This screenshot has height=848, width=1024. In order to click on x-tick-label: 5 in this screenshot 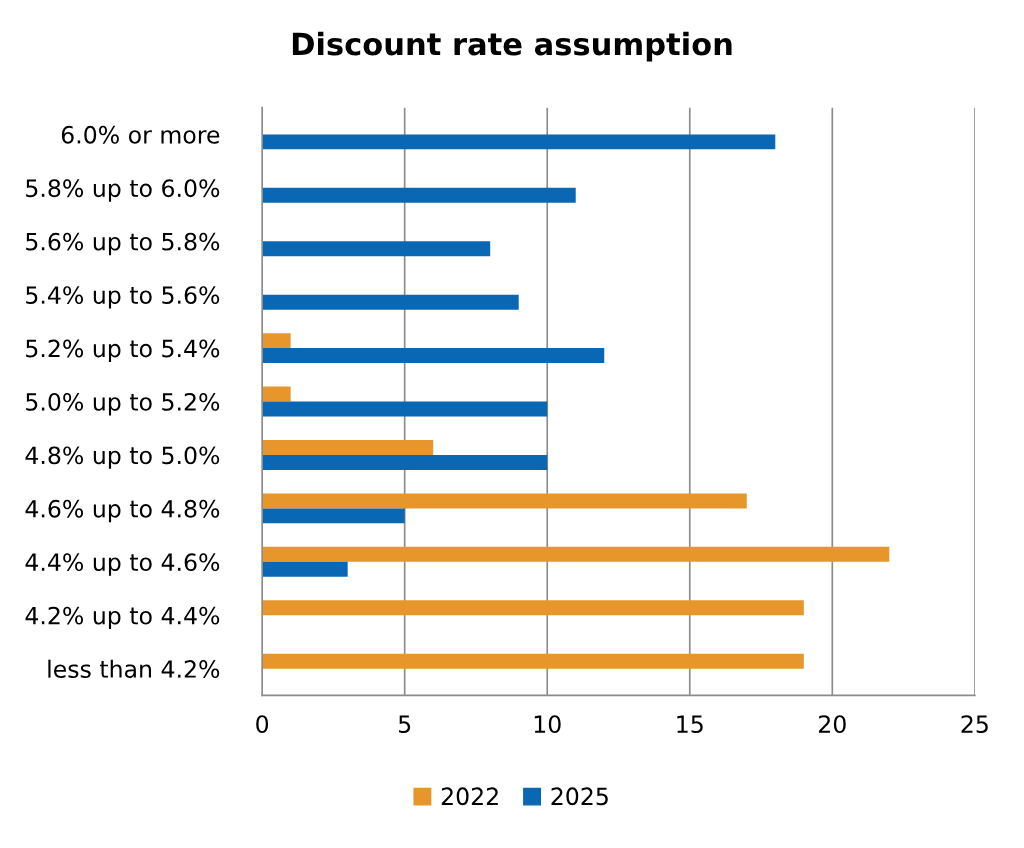, I will do `click(405, 724)`.